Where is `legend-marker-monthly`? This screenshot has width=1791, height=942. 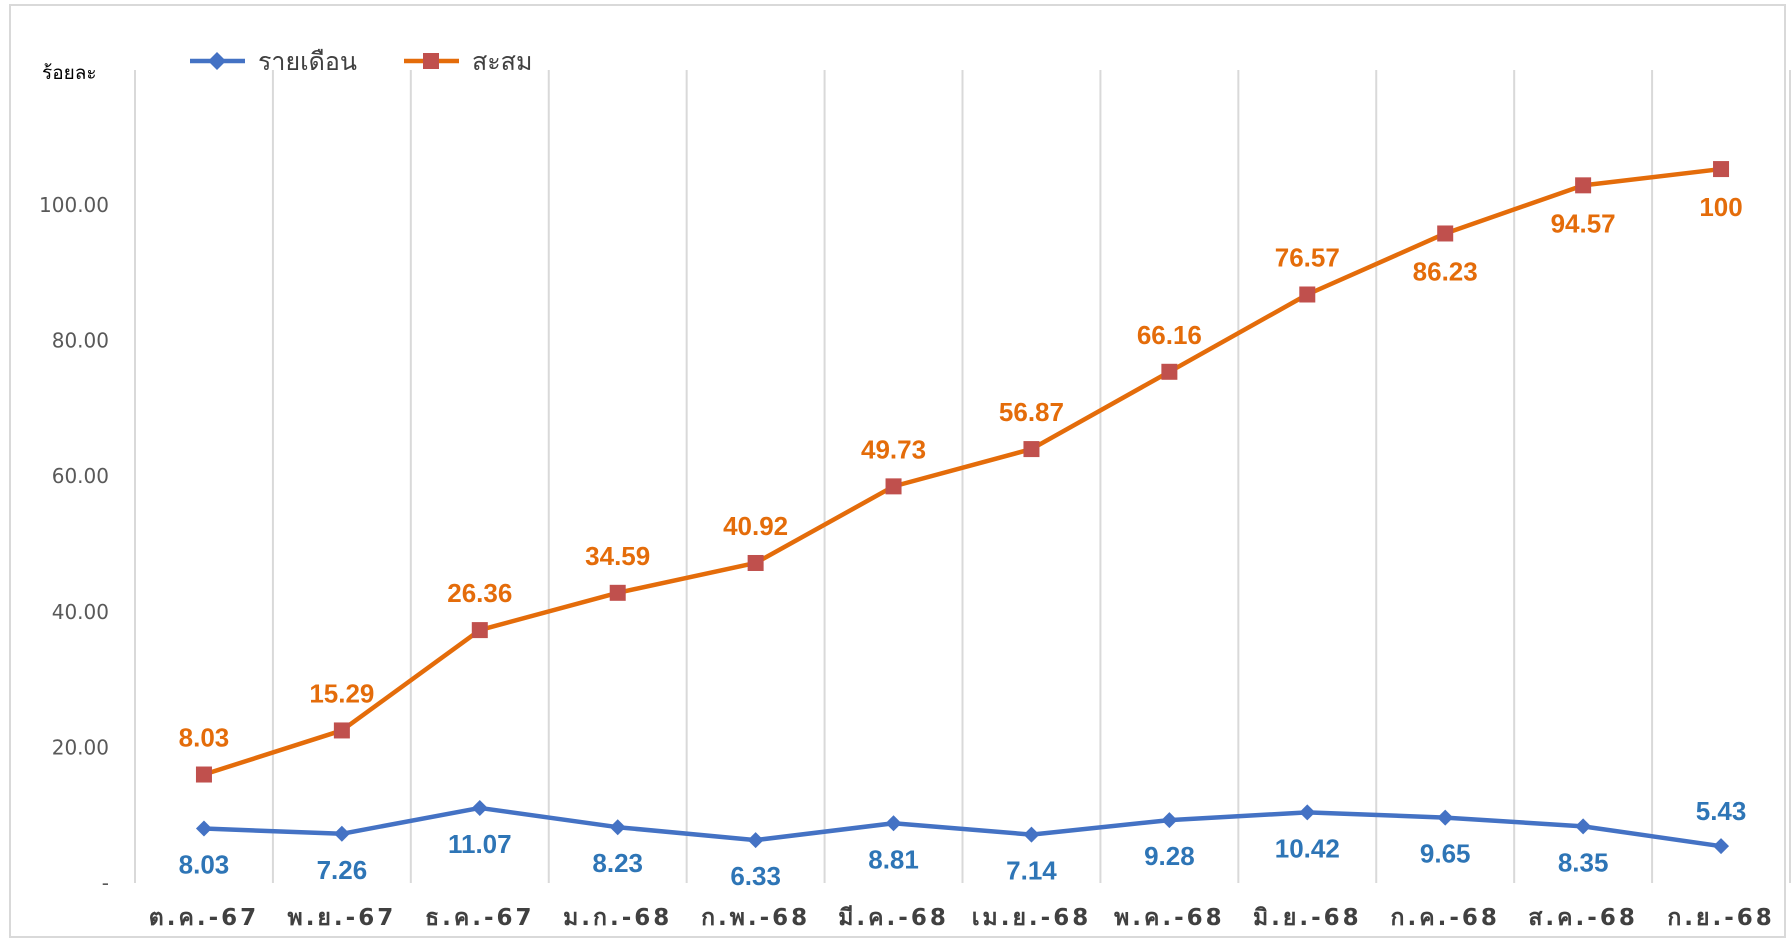
legend-marker-monthly is located at coordinates (217, 61).